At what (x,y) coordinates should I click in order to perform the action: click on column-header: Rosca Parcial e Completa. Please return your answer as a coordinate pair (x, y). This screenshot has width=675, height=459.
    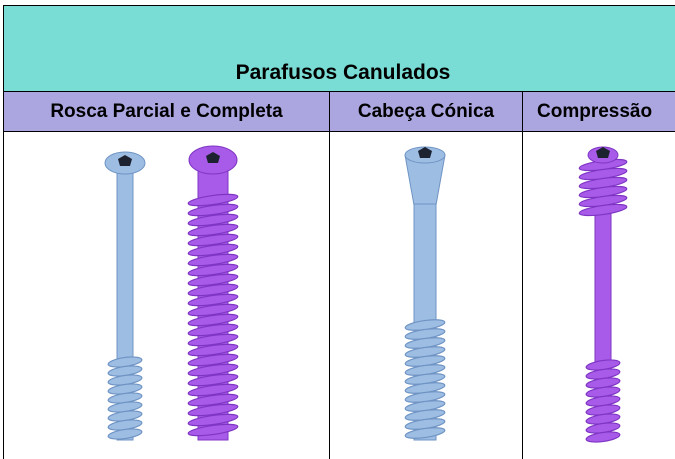
    Looking at the image, I should click on (166, 111).